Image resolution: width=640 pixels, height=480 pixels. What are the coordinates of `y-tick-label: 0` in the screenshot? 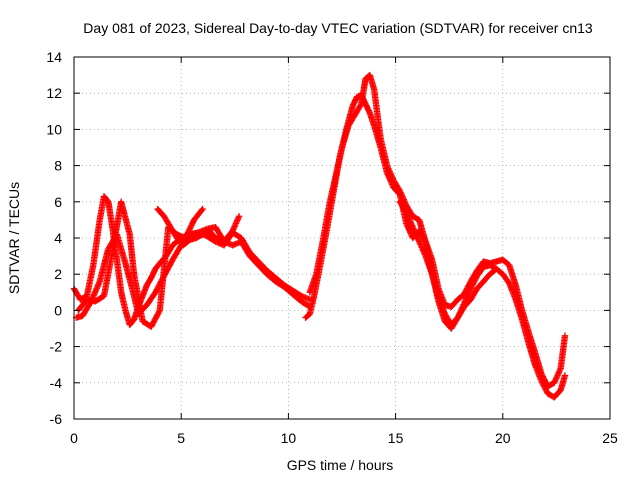 It's located at (58, 310).